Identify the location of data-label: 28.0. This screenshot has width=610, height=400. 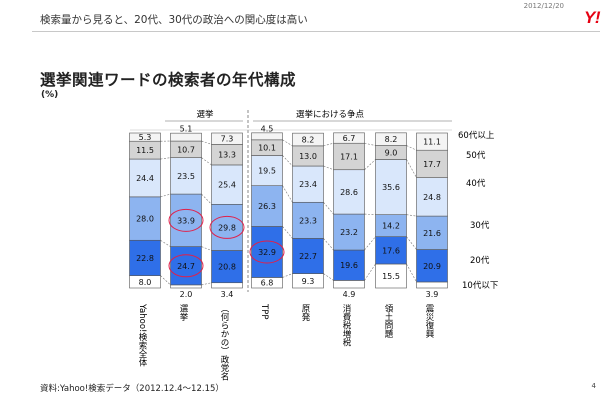
(145, 219).